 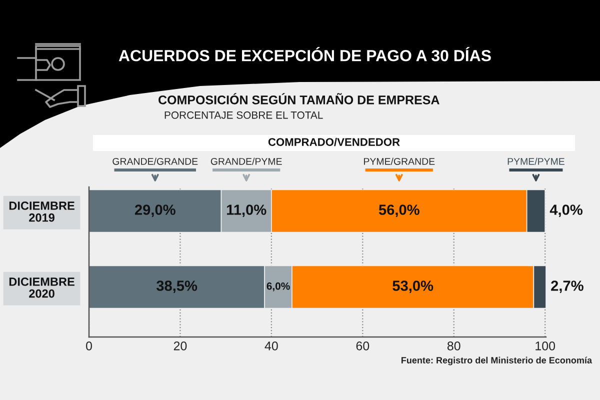 What do you see at coordinates (536, 161) in the screenshot?
I see `text: PYME/PYME` at bounding box center [536, 161].